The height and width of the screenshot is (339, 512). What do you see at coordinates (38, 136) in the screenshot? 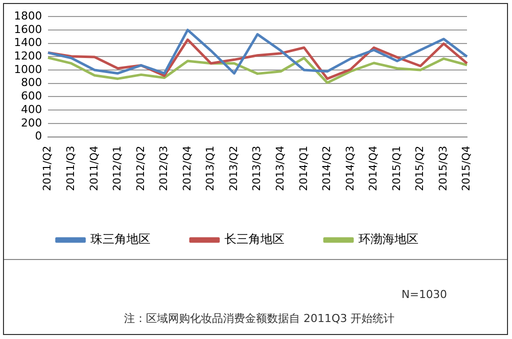
I see `y-tick-label: 0` at bounding box center [38, 136].